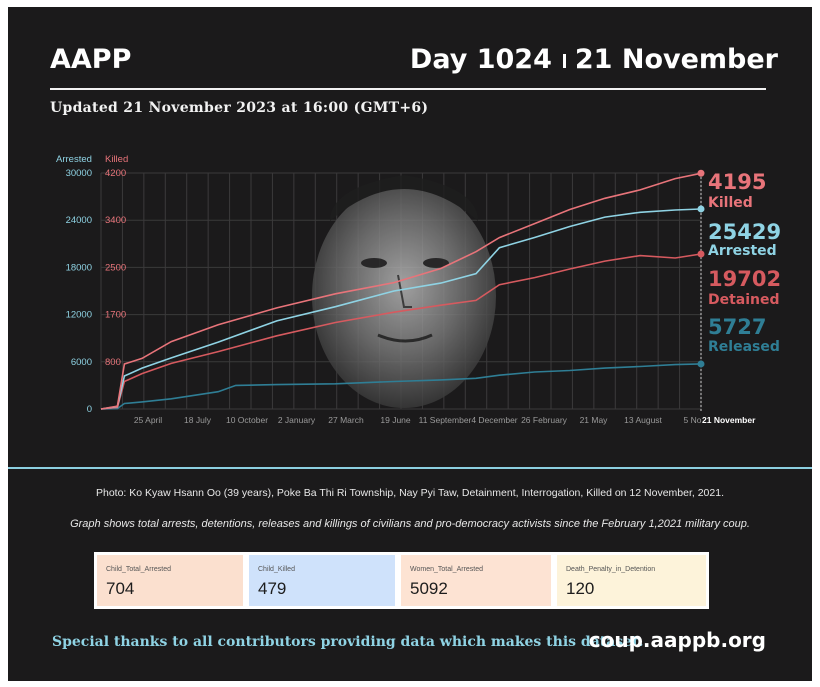 Image resolution: width=820 pixels, height=687 pixels. Describe the element at coordinates (729, 420) in the screenshot. I see `x-end-label: 21 November` at that location.